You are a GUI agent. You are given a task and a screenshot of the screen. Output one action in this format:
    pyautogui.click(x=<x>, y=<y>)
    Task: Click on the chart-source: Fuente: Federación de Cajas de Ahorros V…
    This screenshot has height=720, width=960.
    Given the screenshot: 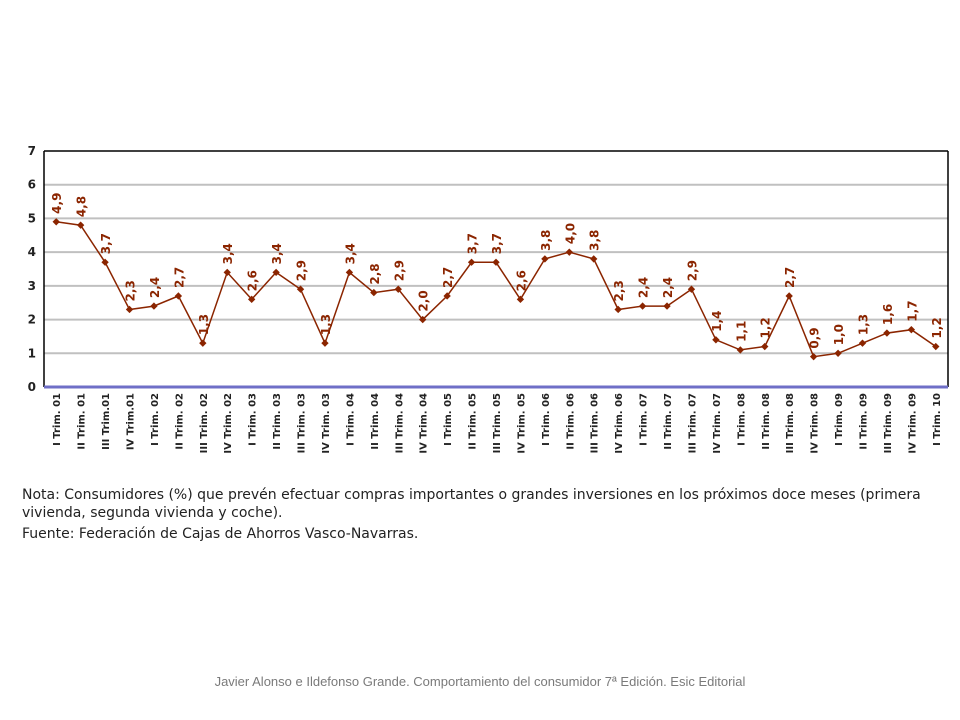 What is the action you would take?
    pyautogui.click(x=220, y=534)
    